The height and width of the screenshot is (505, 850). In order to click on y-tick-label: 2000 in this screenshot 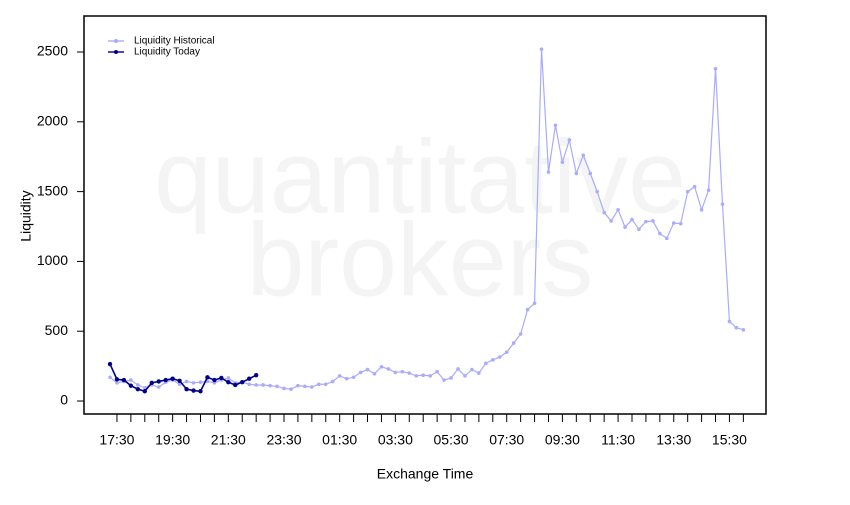, I will do `click(52, 121)`.